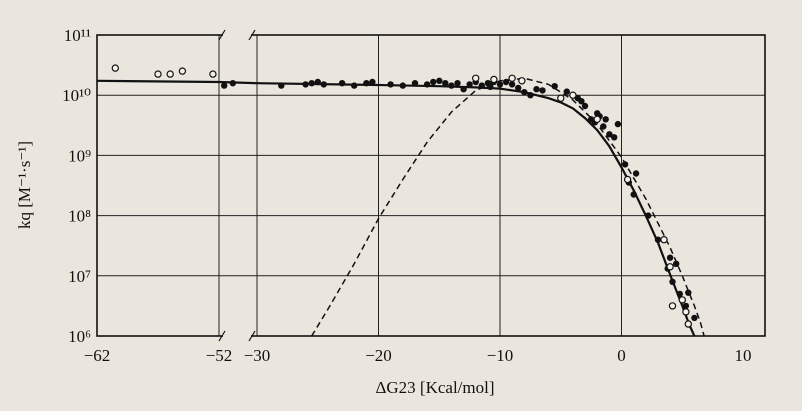  Describe the element at coordinates (743, 355) in the screenshot. I see `x-tick-label: 10` at that location.